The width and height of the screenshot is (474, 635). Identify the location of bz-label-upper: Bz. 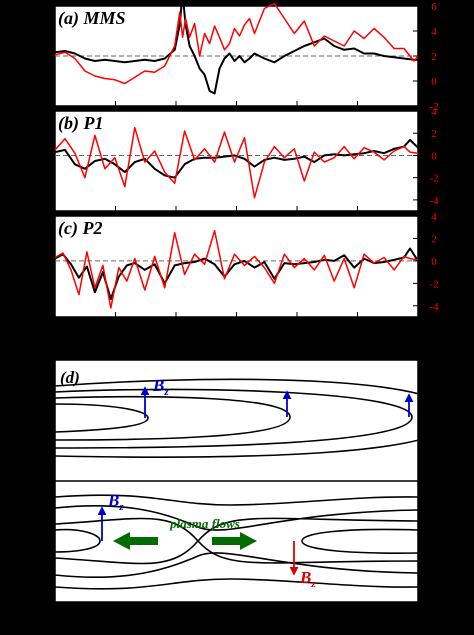
(160, 387).